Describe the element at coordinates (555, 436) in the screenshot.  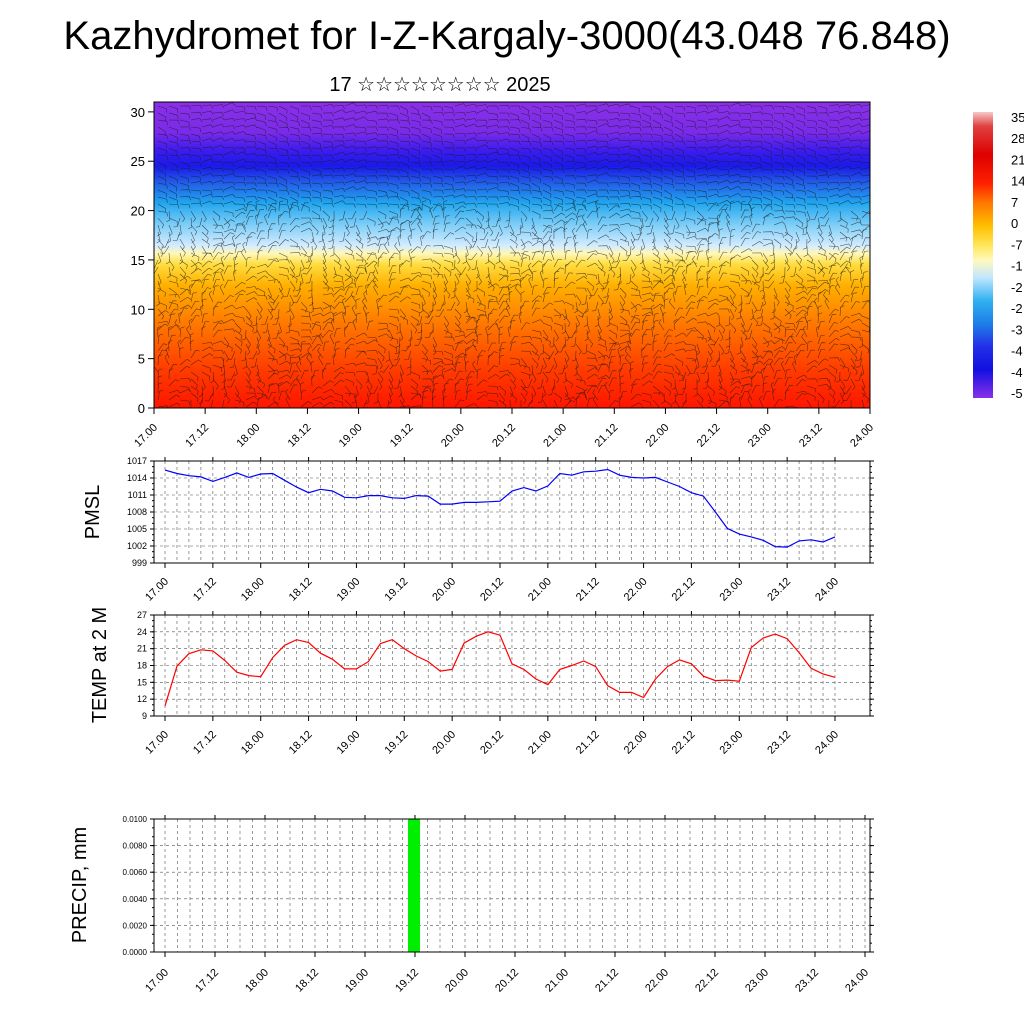
I see `heatmap-x-tick-label: 21.00` at that location.